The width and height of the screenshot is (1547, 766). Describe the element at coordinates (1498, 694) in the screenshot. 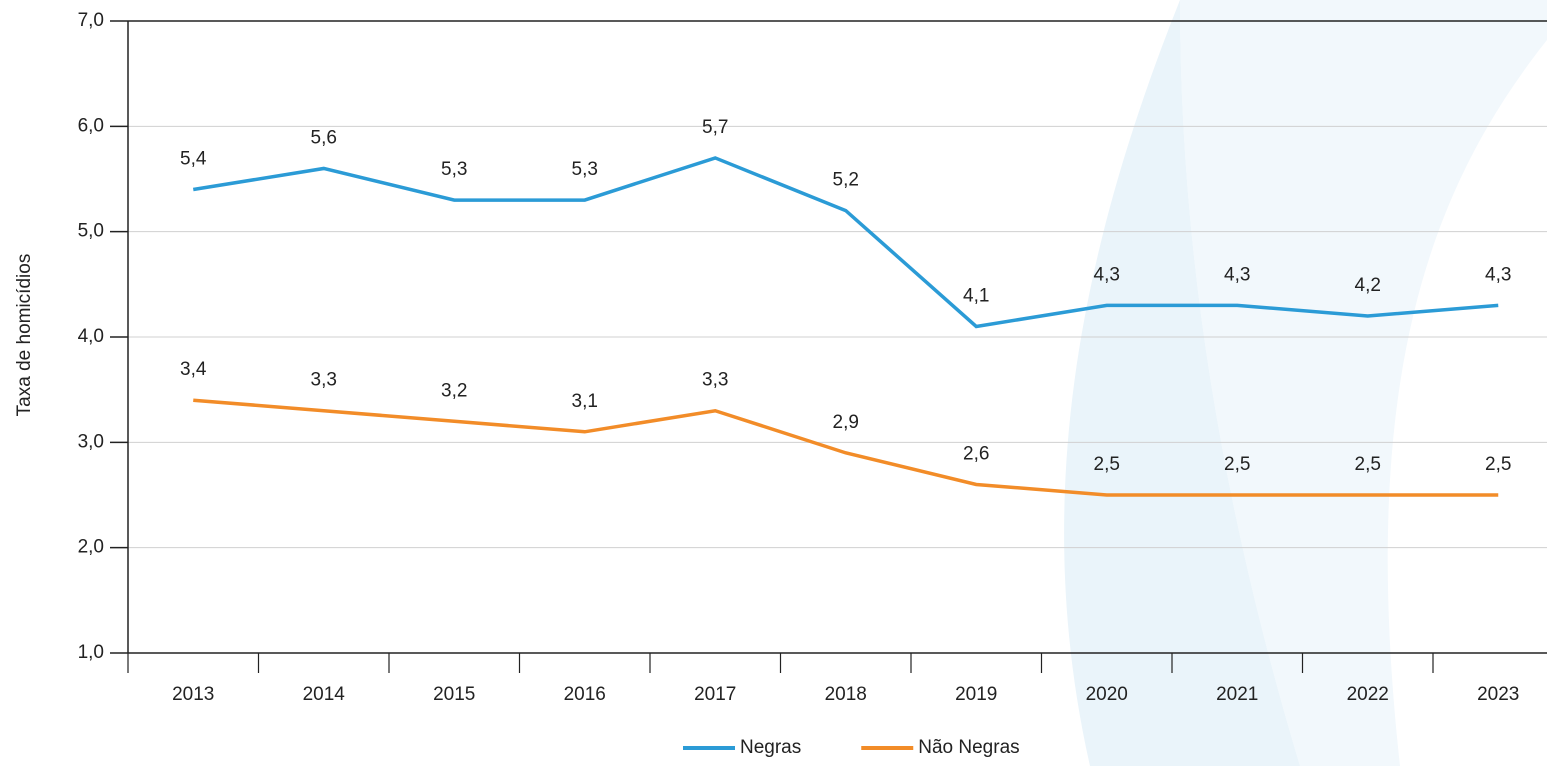

I see `x-tick-label: 2023` at that location.